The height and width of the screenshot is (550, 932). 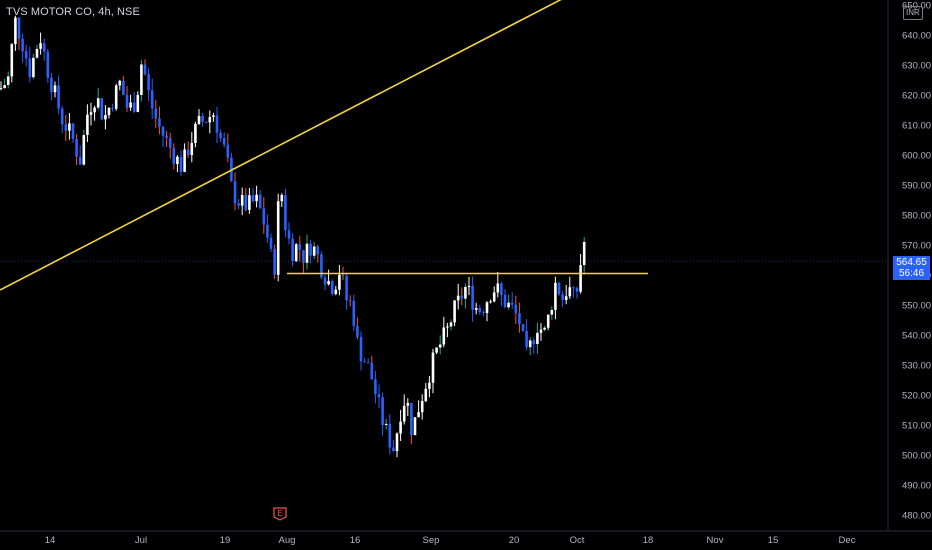 What do you see at coordinates (916, 96) in the screenshot?
I see `y-tick-label: 620.00` at bounding box center [916, 96].